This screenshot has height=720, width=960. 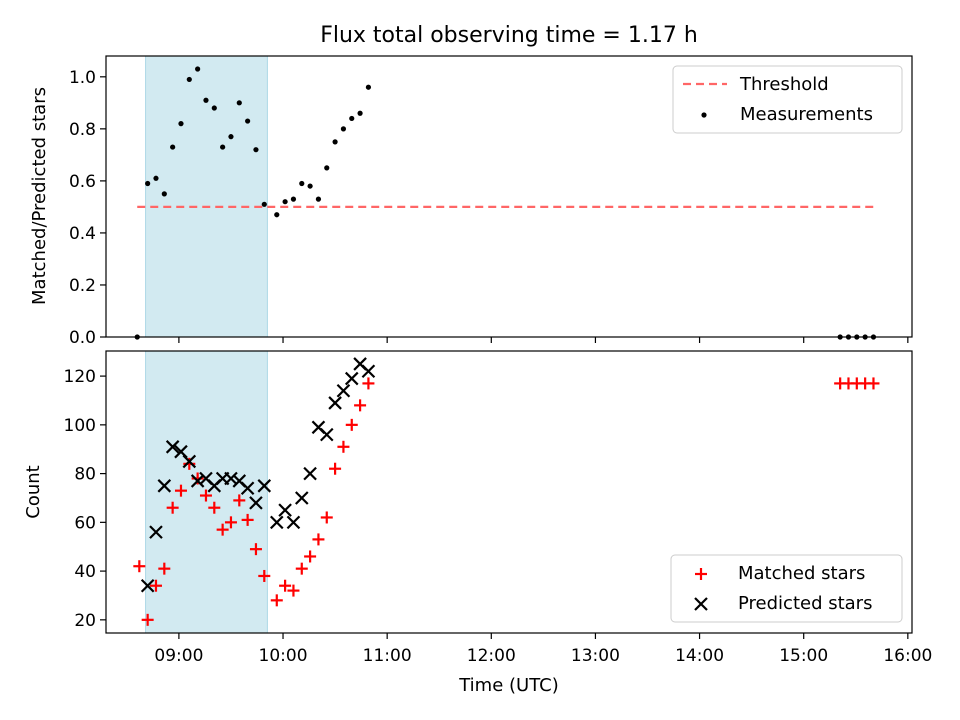 What do you see at coordinates (805, 603) in the screenshot?
I see `predicted-stars-legend-label: Predicted stars` at bounding box center [805, 603].